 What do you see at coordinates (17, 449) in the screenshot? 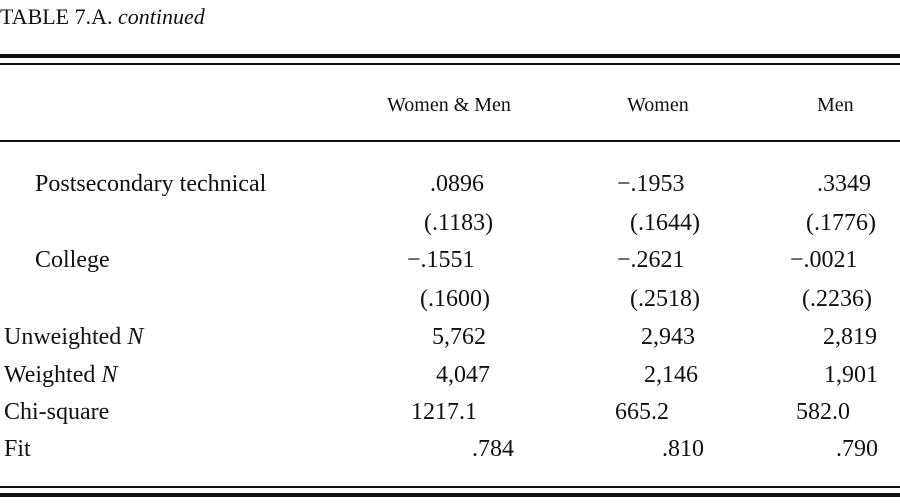
I see `row-label-fit: Fit` at bounding box center [17, 449].